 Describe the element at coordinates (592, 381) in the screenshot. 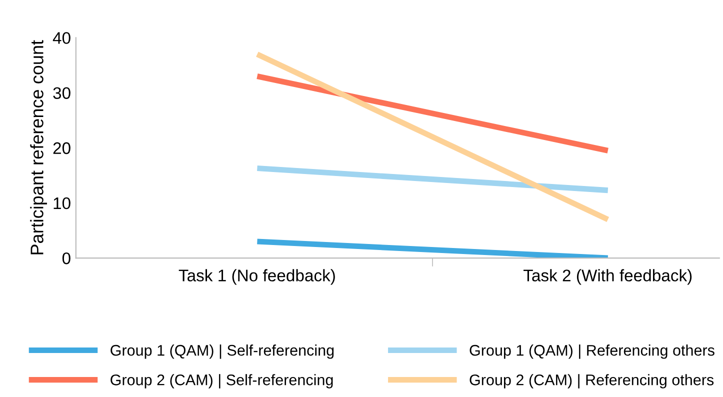

I see `legend-label: Group 2 (CAM) | Referencing others` at that location.